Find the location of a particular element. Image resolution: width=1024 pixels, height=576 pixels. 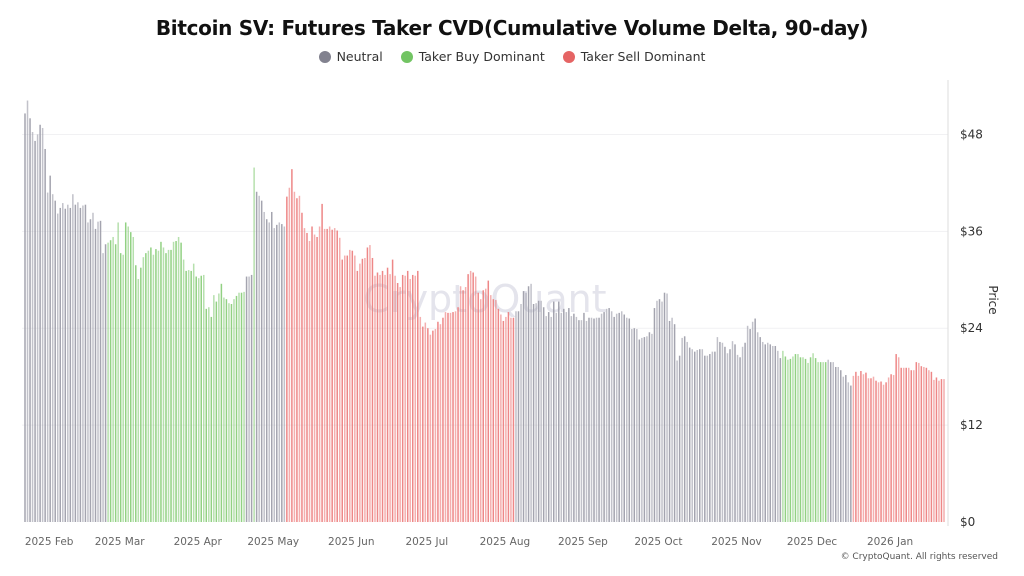

x-tick-label: 2025 Feb is located at coordinates (49, 542).